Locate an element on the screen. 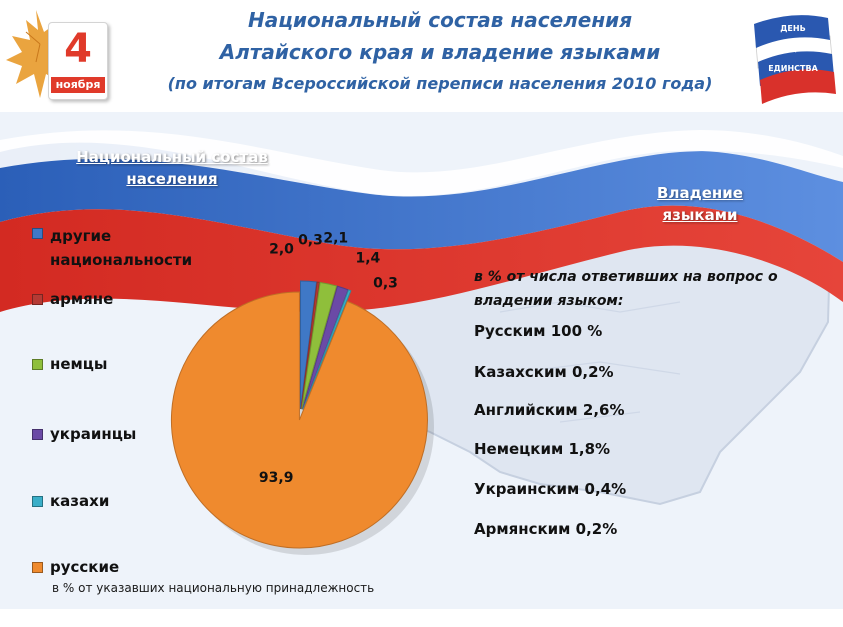  language-item-ukrainian: Украинским 0,4% is located at coordinates (550, 489).